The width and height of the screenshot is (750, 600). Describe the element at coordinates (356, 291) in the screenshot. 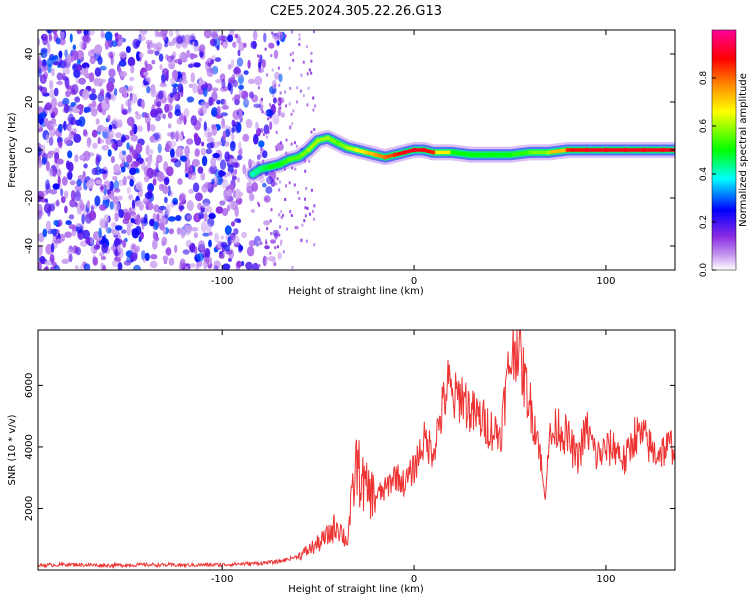

I see `spectrogram-x-label: Height of straight line (km)` at that location.